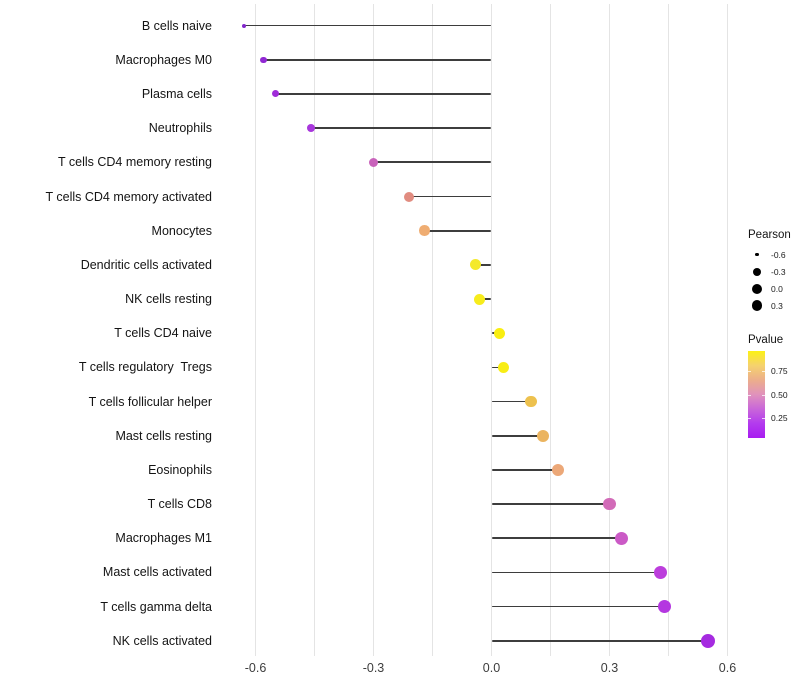 Image resolution: width=800 pixels, height=700 pixels. What do you see at coordinates (176, 25) in the screenshot?
I see `y-axis-label: B cells naive` at bounding box center [176, 25].